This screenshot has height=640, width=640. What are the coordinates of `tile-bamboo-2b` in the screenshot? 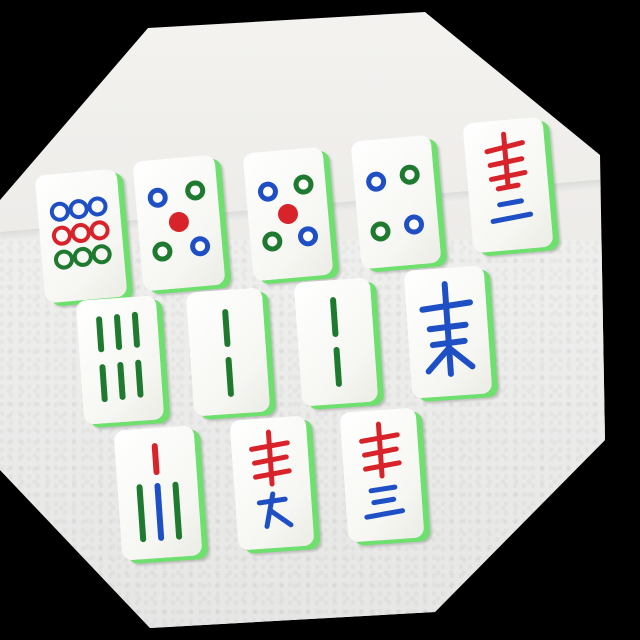 It's located at (336, 342).